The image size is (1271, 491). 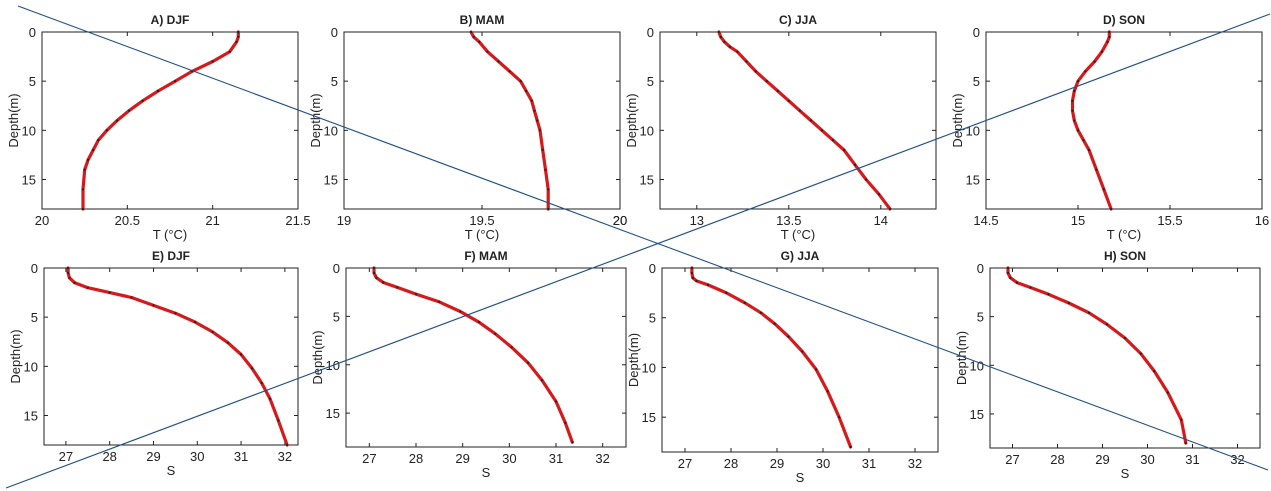 I want to click on y-tick-label: 0, so click(x=976, y=32).